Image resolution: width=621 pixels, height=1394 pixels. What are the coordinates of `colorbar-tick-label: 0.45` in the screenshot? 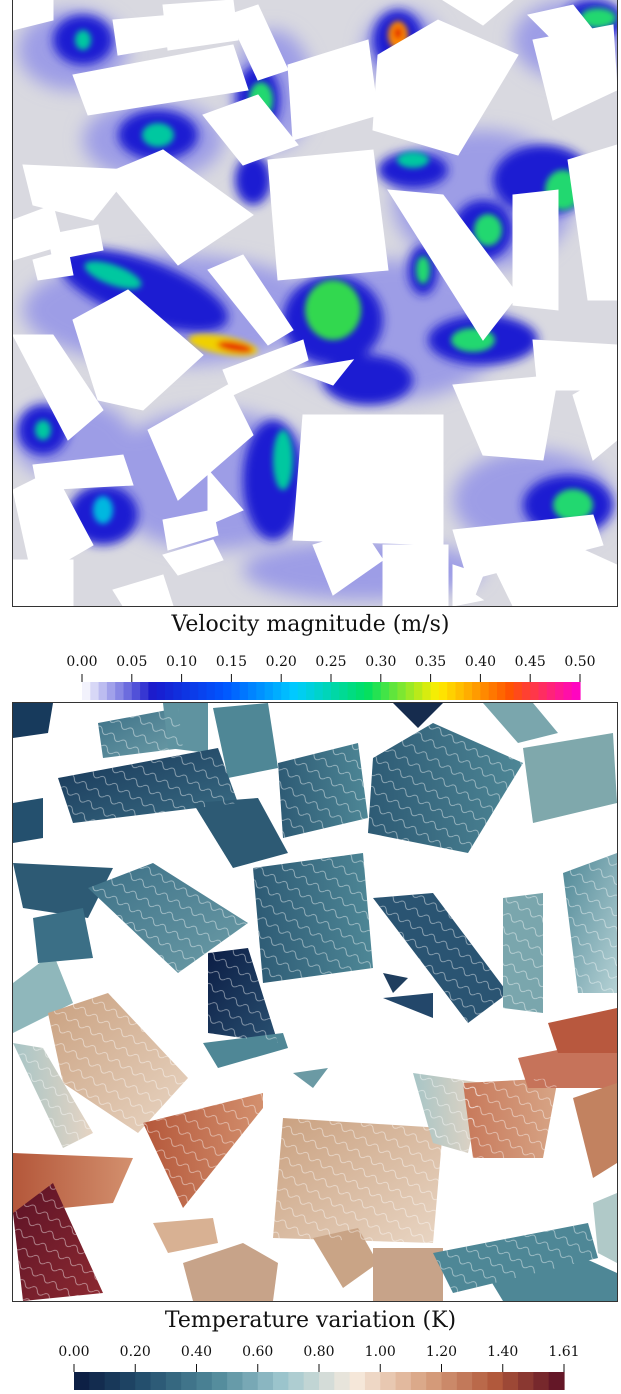 It's located at (530, 662).